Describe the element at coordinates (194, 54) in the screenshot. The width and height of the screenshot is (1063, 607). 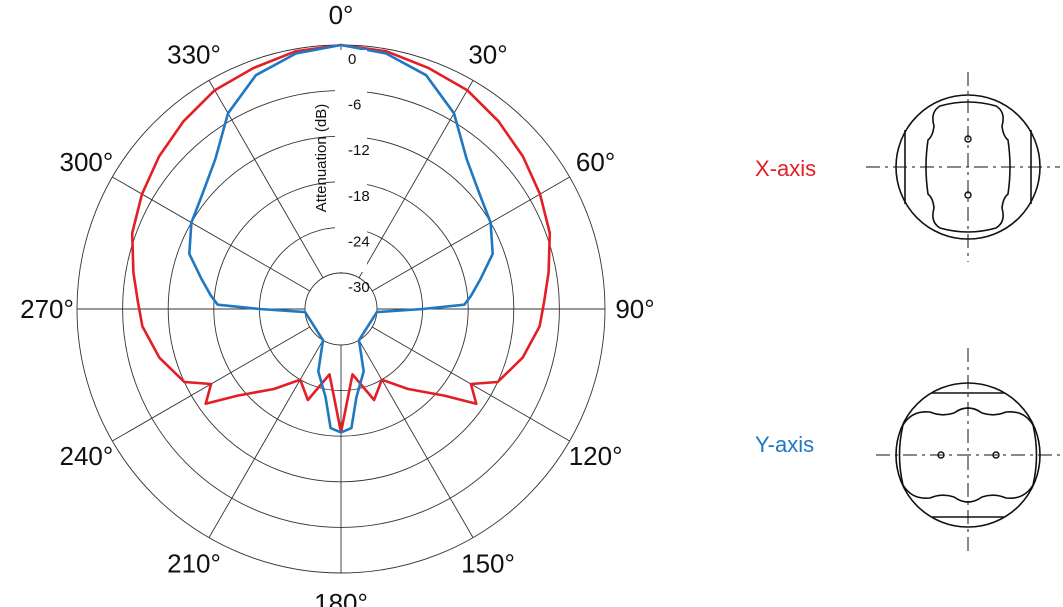
I see `angle-label: 330°` at that location.